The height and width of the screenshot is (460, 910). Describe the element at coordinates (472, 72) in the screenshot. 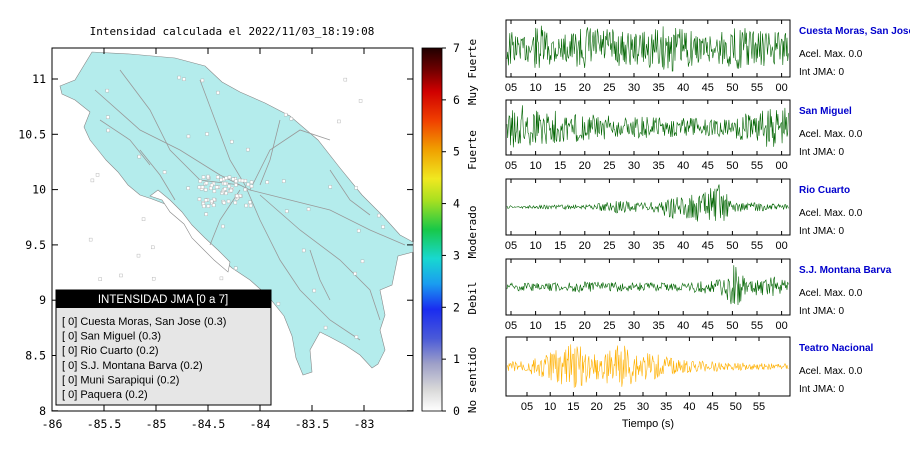

I see `colorbar-level-label: Muy Fuerte` at that location.